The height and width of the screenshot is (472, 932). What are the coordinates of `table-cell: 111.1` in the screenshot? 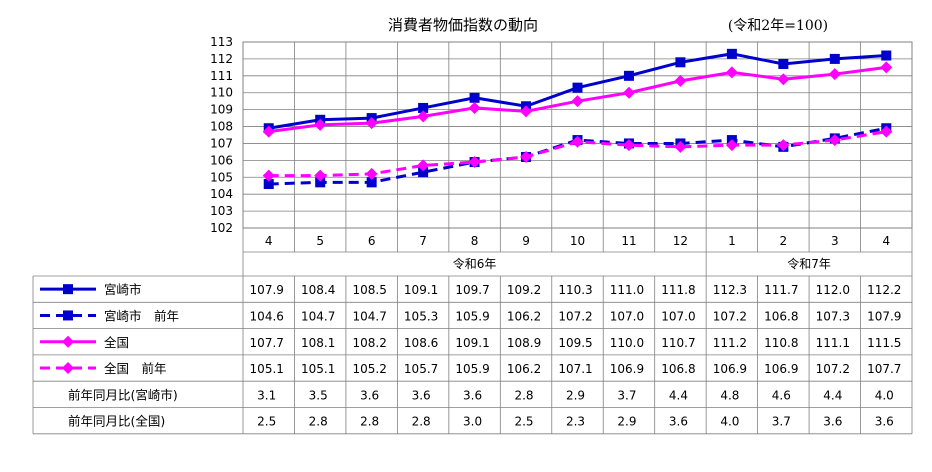 It's located at (833, 343).